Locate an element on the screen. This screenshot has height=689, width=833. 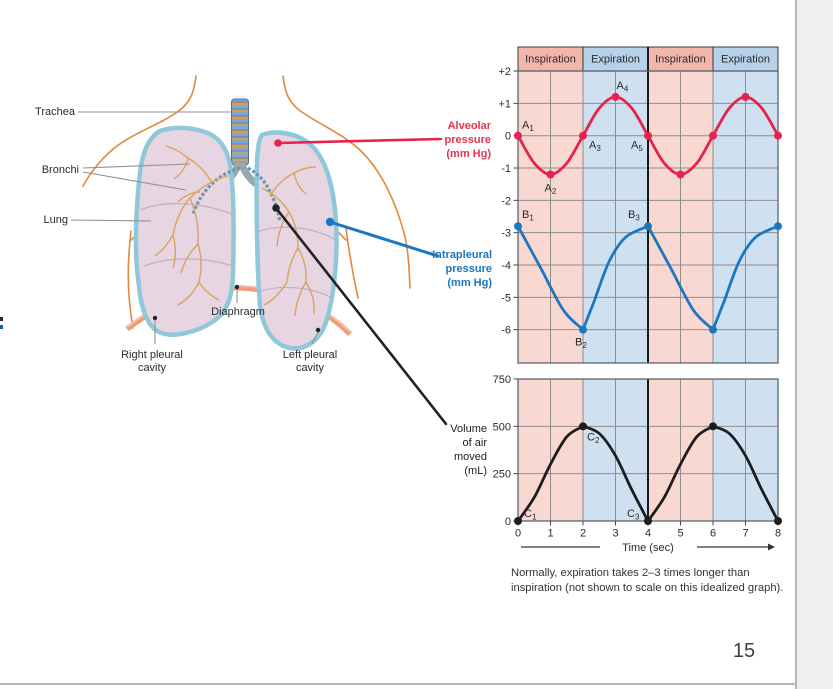
body-outline is located at coordinates (246, 202).